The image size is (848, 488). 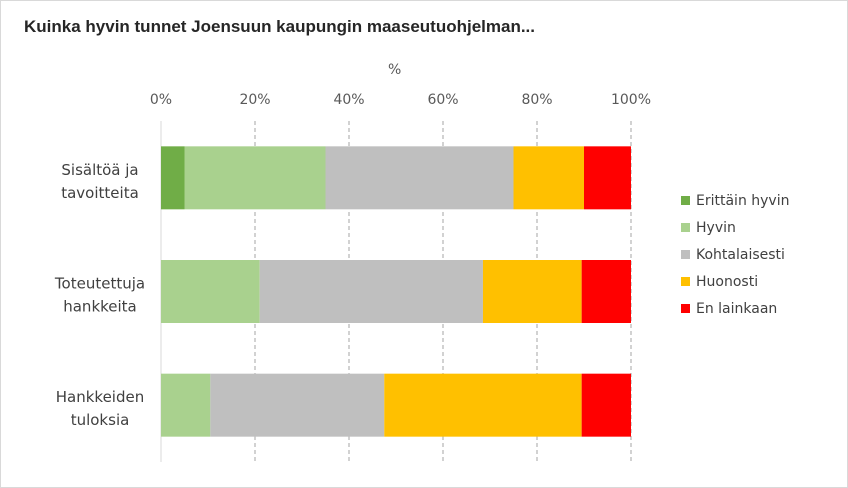 I want to click on x-tick-label: 80%, so click(x=536, y=100).